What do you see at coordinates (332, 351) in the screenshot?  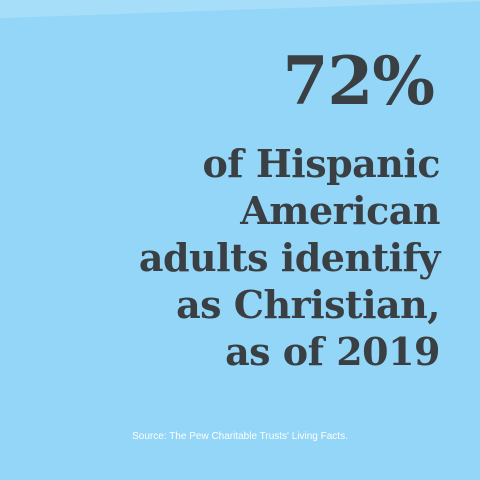 I see `statement-line-5: as of 2019` at bounding box center [332, 351].